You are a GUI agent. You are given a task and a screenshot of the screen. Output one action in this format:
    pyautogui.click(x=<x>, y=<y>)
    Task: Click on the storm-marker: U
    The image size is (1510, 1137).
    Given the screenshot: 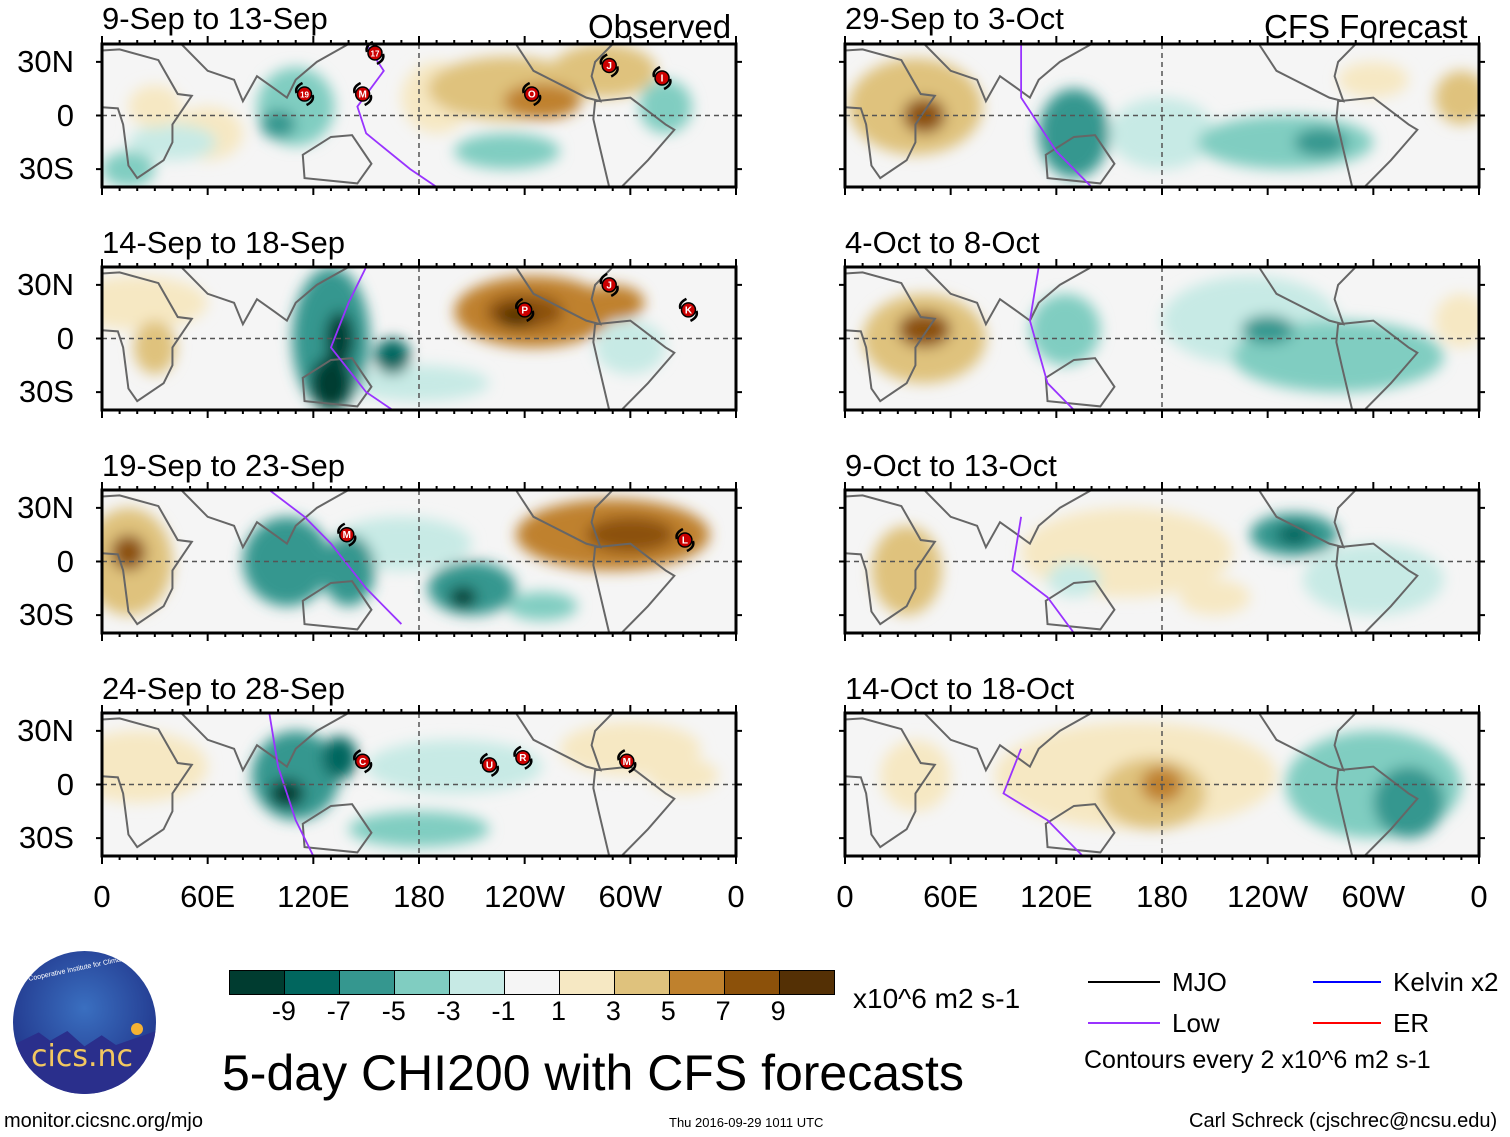 What is the action you would take?
    pyautogui.click(x=489, y=764)
    